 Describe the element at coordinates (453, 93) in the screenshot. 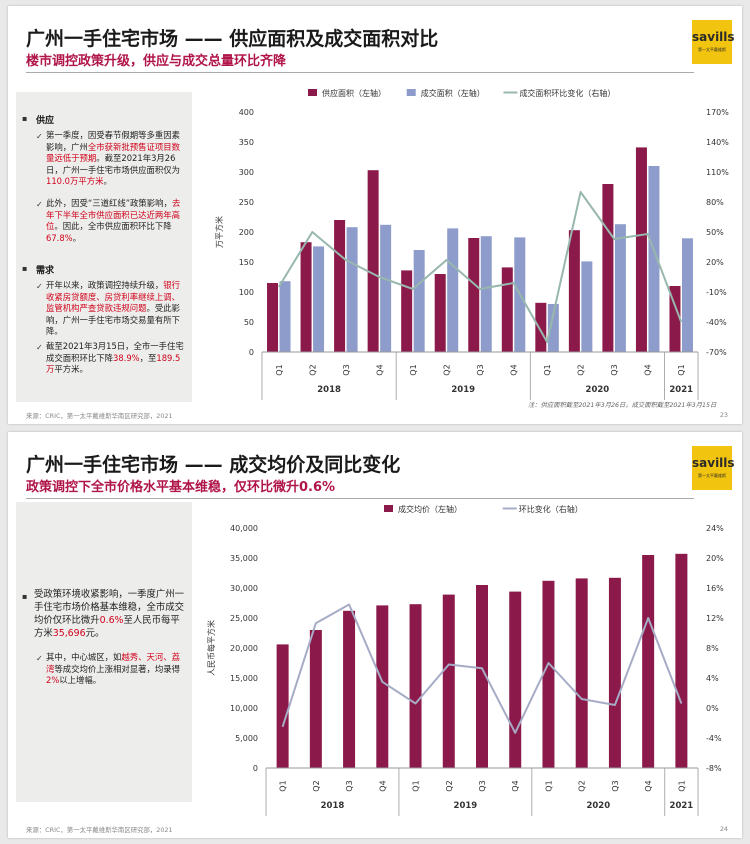

I see `legend-label: 成交面积（左轴）` at that location.